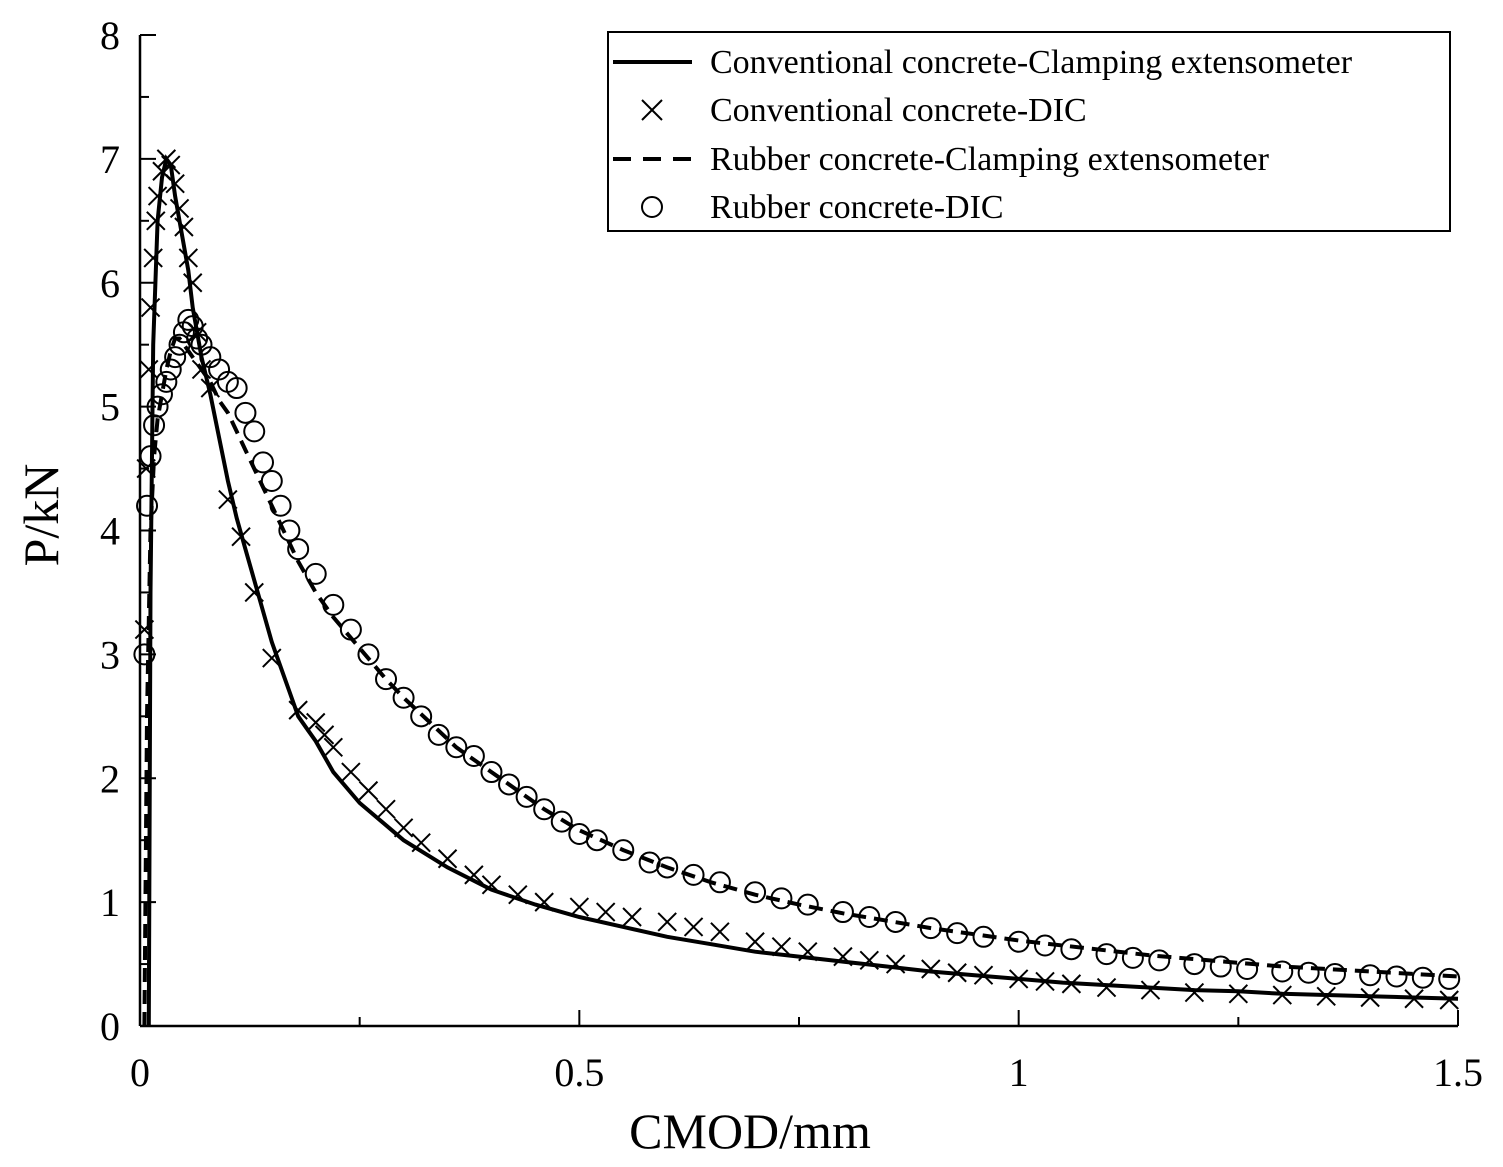 The height and width of the screenshot is (1167, 1503). I want to click on y-tick-label: 7, so click(110, 159).